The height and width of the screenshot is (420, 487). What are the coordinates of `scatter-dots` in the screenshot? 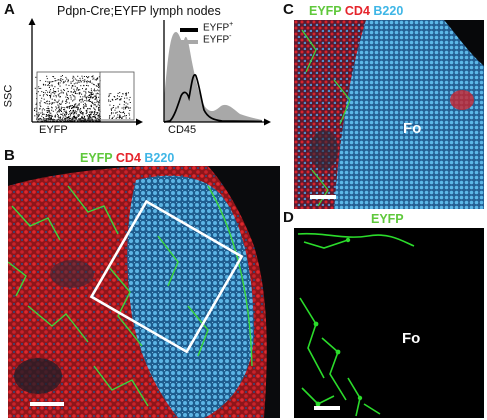 It's located at (82, 98).